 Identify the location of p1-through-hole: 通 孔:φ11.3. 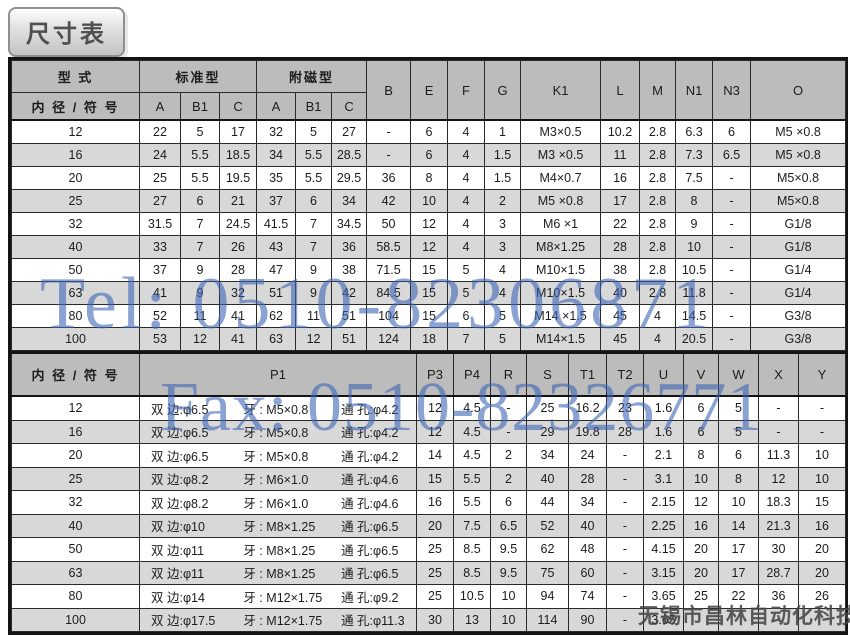
(373, 621).